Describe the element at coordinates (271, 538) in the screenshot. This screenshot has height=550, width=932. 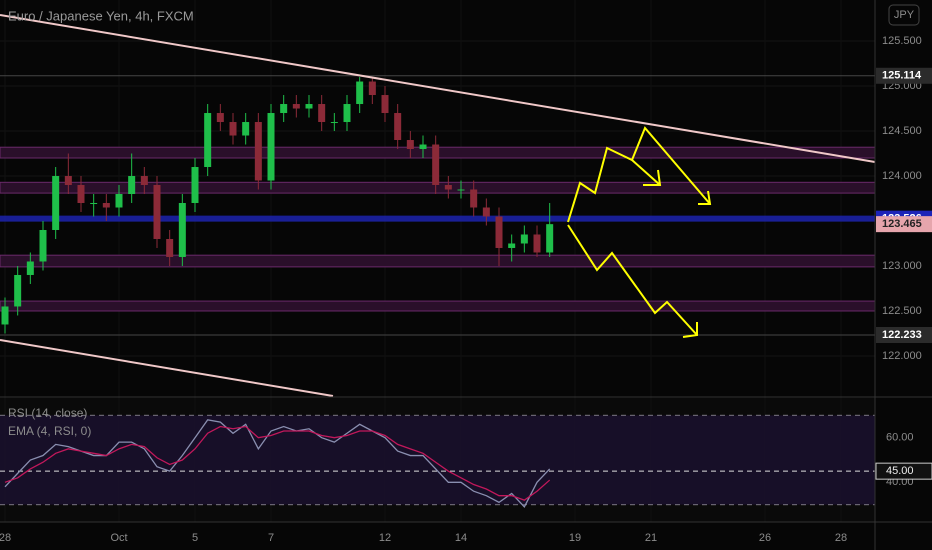
I see `x-tick-label: 7` at that location.